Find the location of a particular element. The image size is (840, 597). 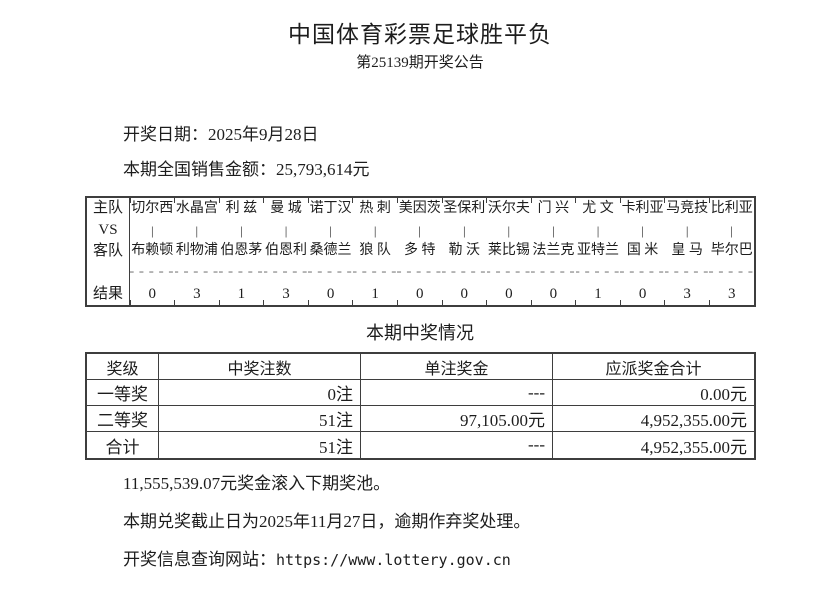

match-column-13: 马竞技 | 皇 马 ----- 3 is located at coordinates (687, 251).